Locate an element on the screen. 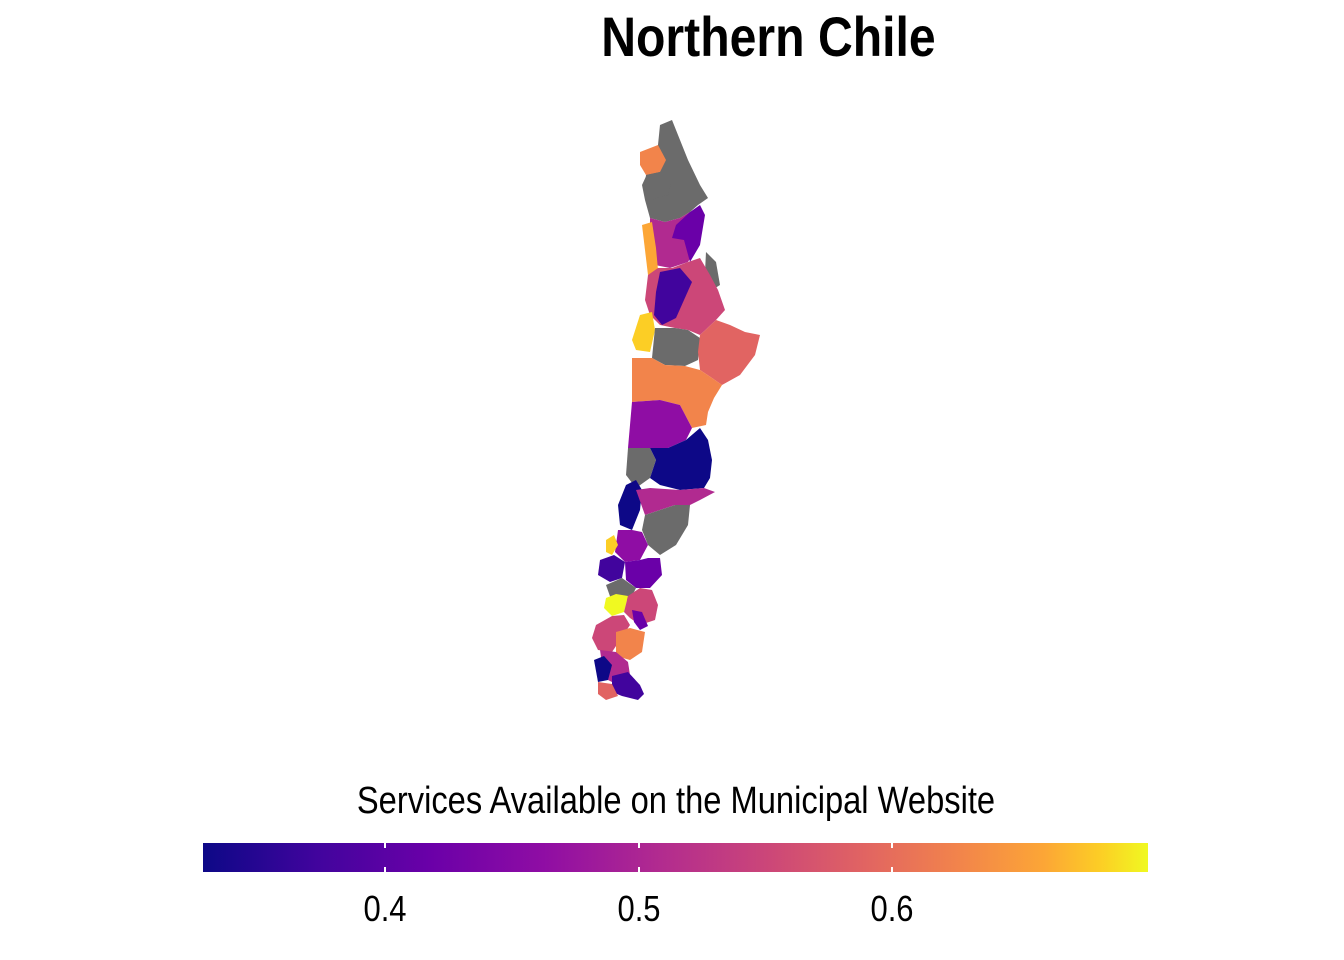  map-title: Northern Chile is located at coordinates (768, 36).